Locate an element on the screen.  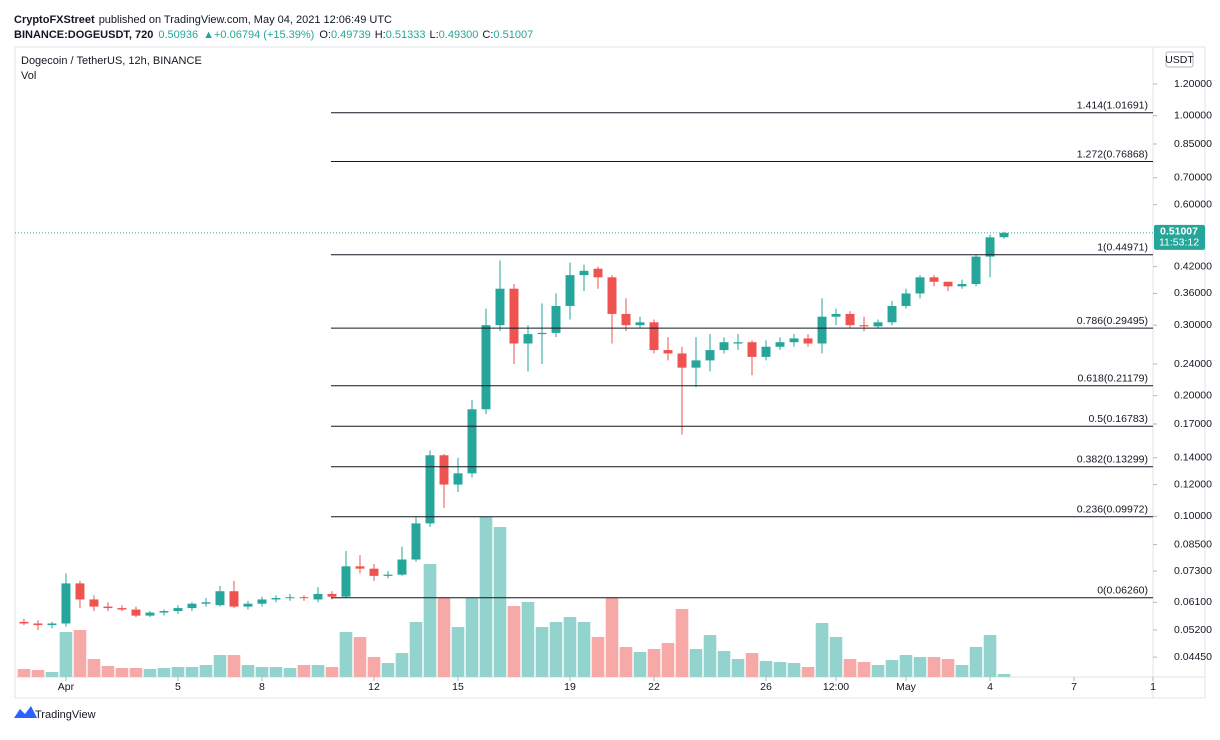
y-tick-label: 0.24000 is located at coordinates (1193, 364).